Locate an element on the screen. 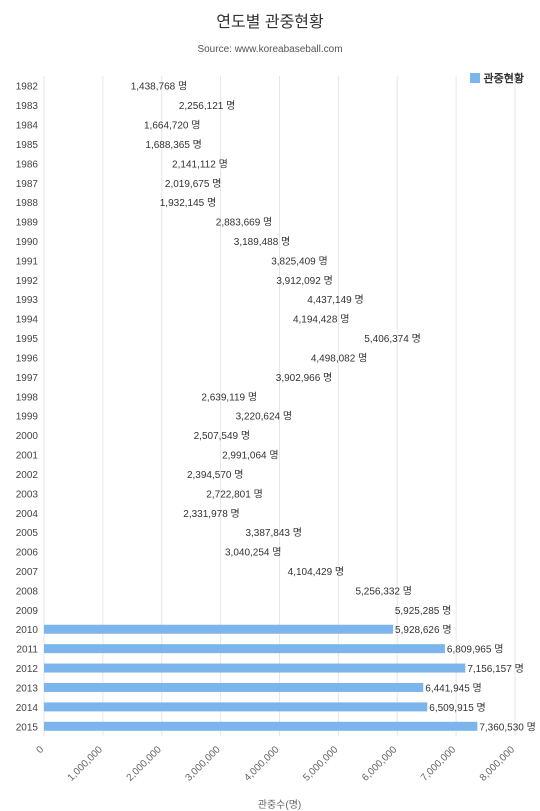 This screenshot has width=540, height=811. y-tick-label: 1982 is located at coordinates (27, 87).